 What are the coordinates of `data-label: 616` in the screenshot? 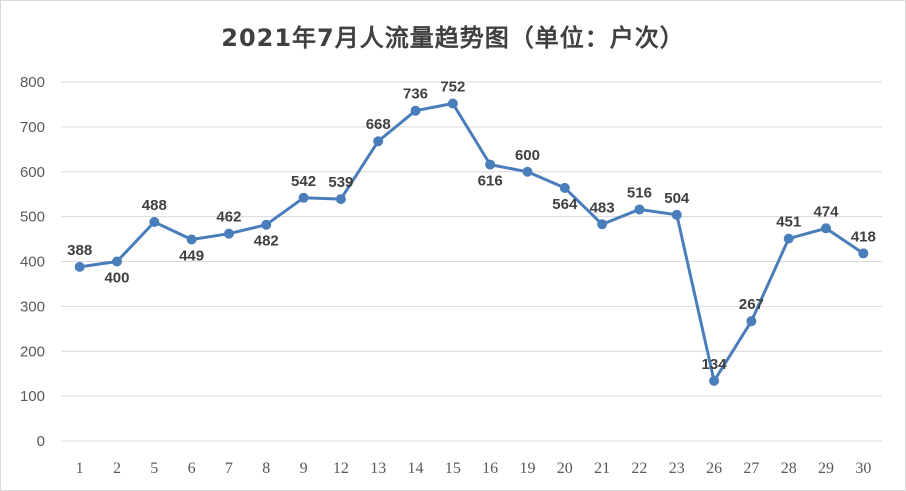 It's located at (490, 181).